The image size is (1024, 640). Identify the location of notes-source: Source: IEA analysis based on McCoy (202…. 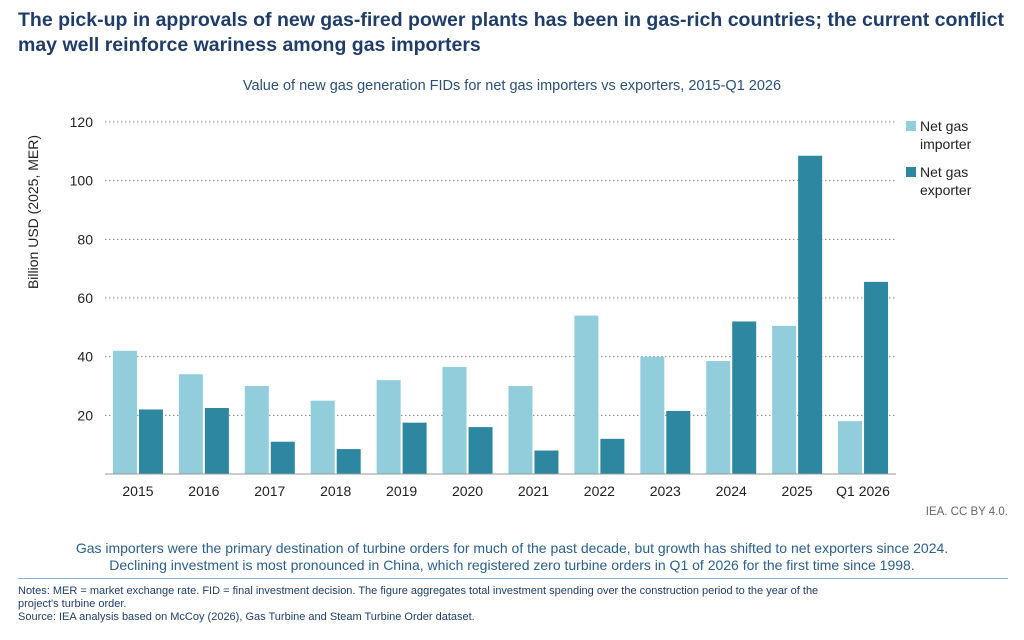
(246, 617).